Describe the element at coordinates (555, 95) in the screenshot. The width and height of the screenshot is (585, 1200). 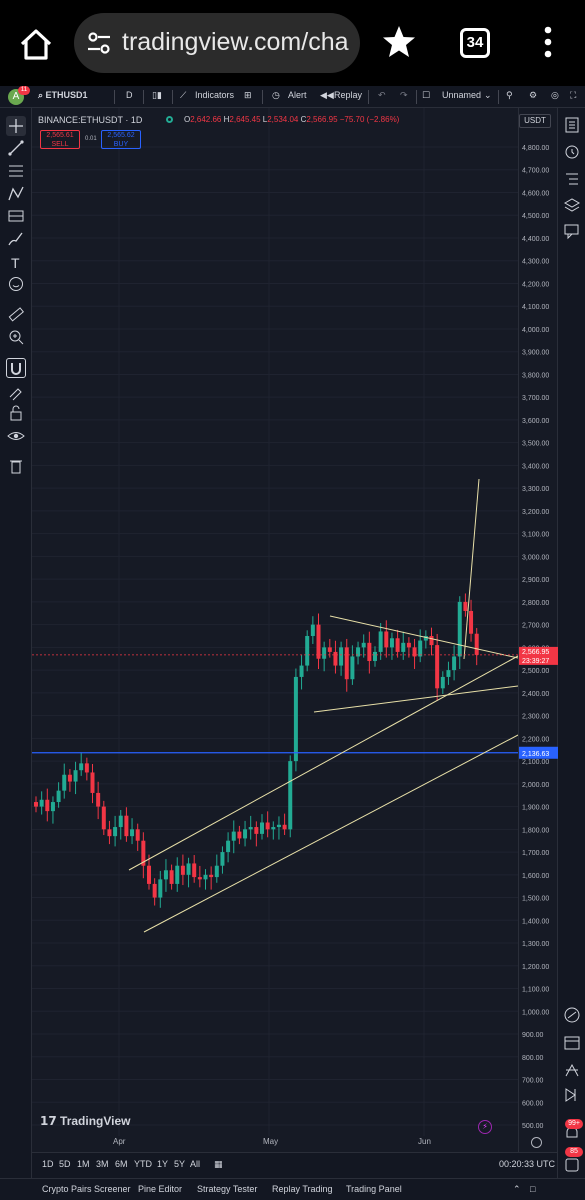
I see `camera-icon: ◎` at that location.